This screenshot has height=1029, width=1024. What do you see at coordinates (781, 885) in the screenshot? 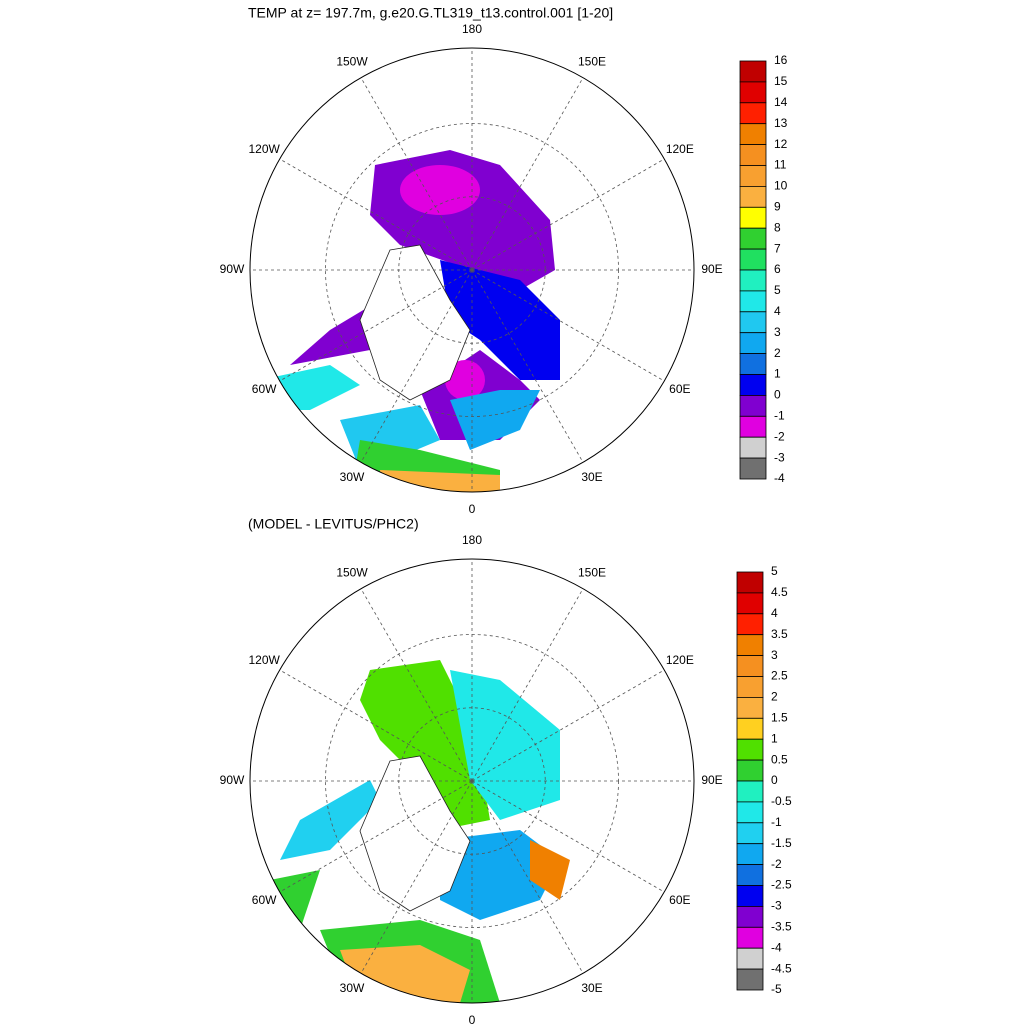
I see `colorbar-label: -2.5` at bounding box center [781, 885].